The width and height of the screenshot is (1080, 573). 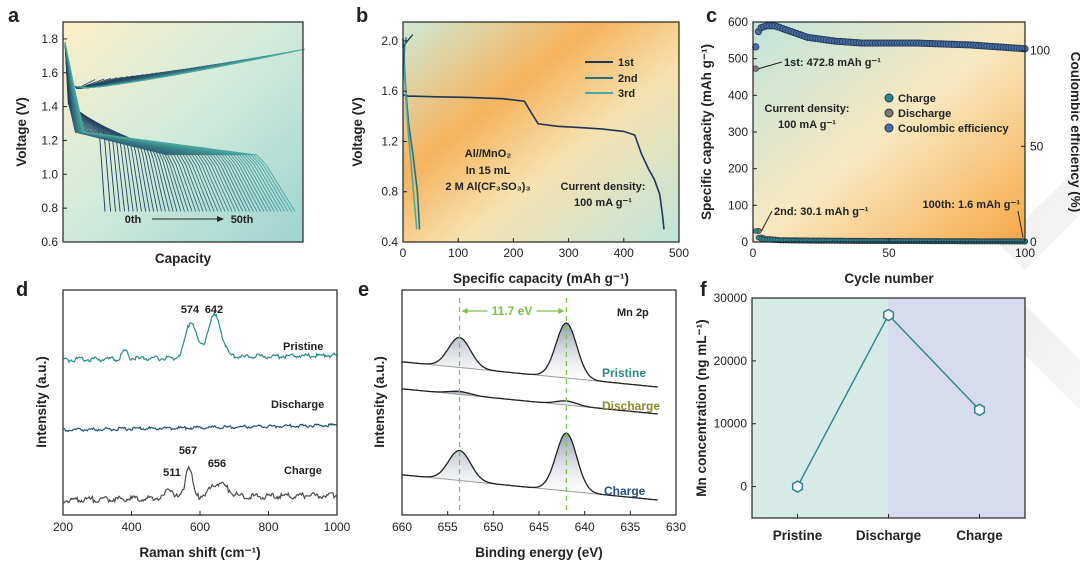 I want to click on label-pristine-e: Pristine, so click(x=624, y=373).